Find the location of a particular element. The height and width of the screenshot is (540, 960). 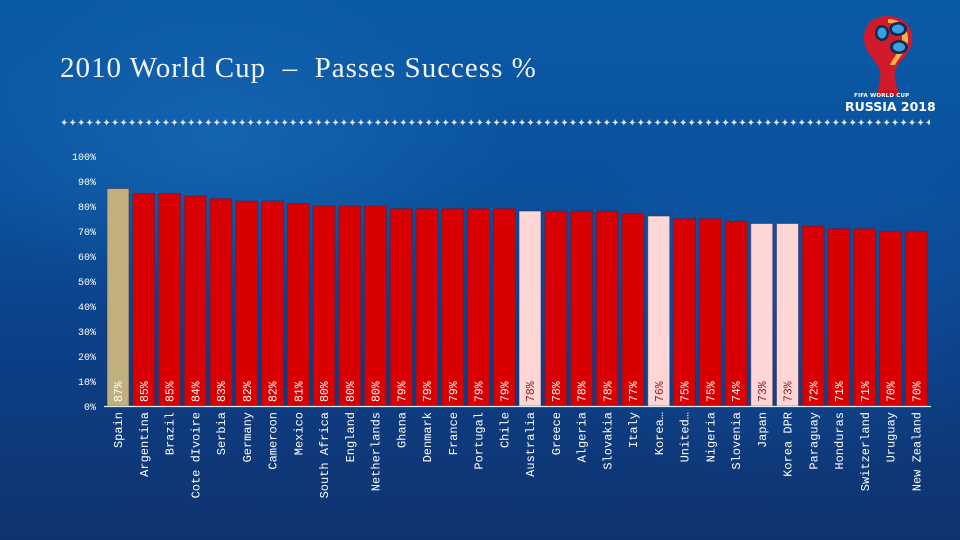

x-tick-label: Portugal is located at coordinates (480, 441).